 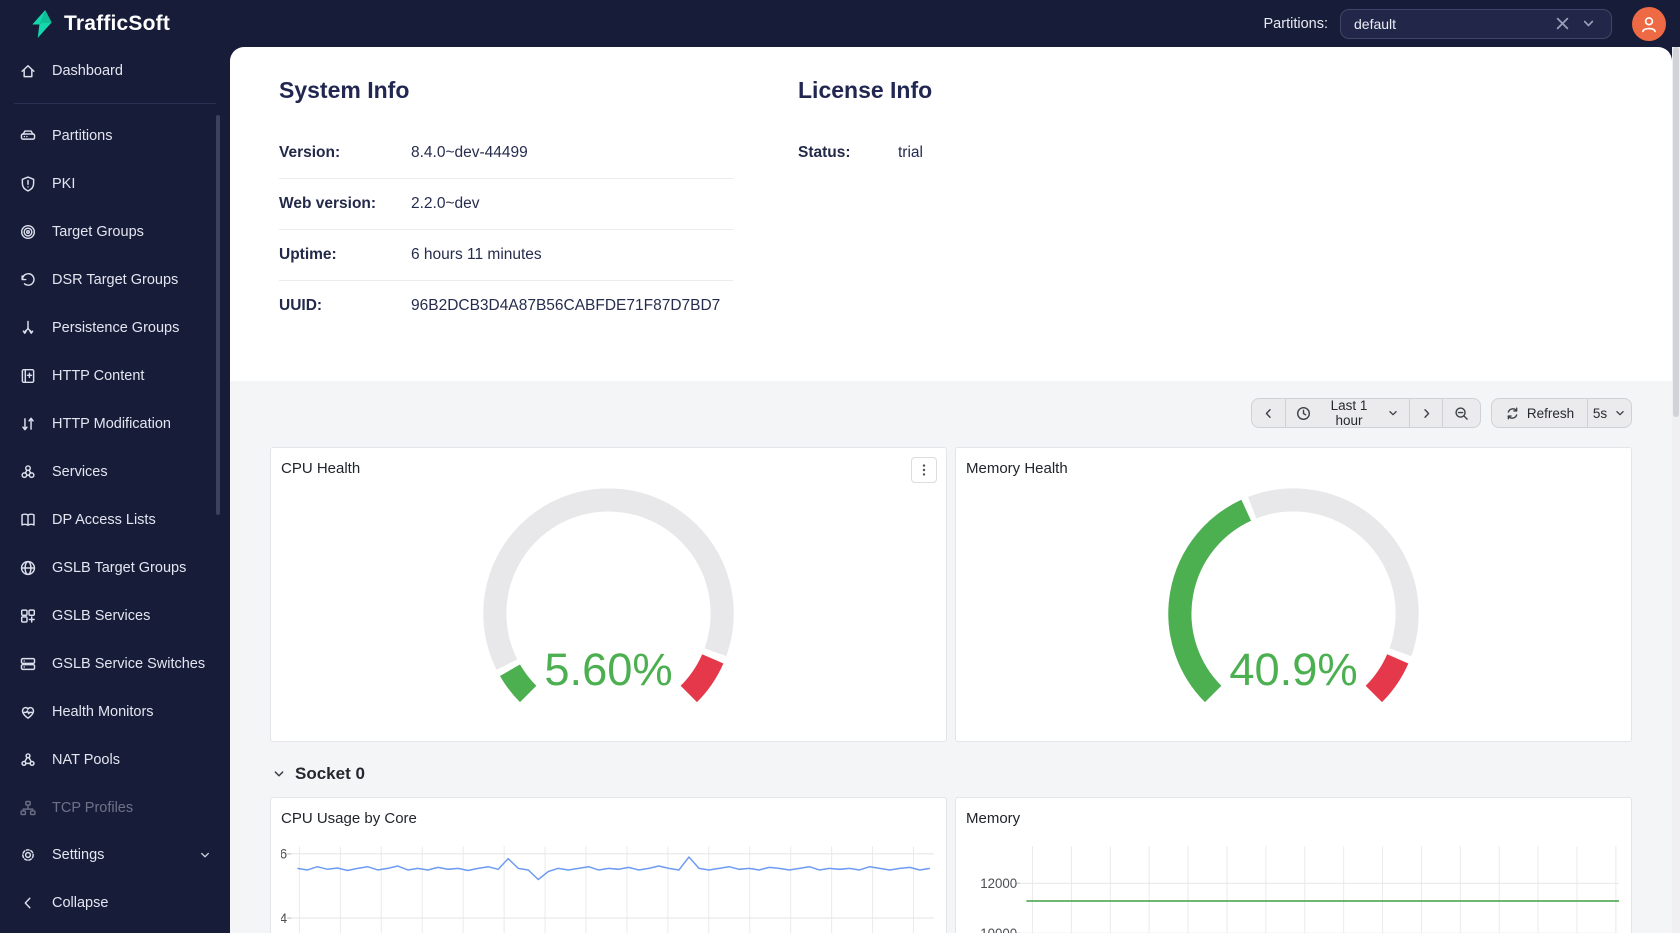 I want to click on cpu-health-gauge: 5.60%, so click(x=608, y=595).